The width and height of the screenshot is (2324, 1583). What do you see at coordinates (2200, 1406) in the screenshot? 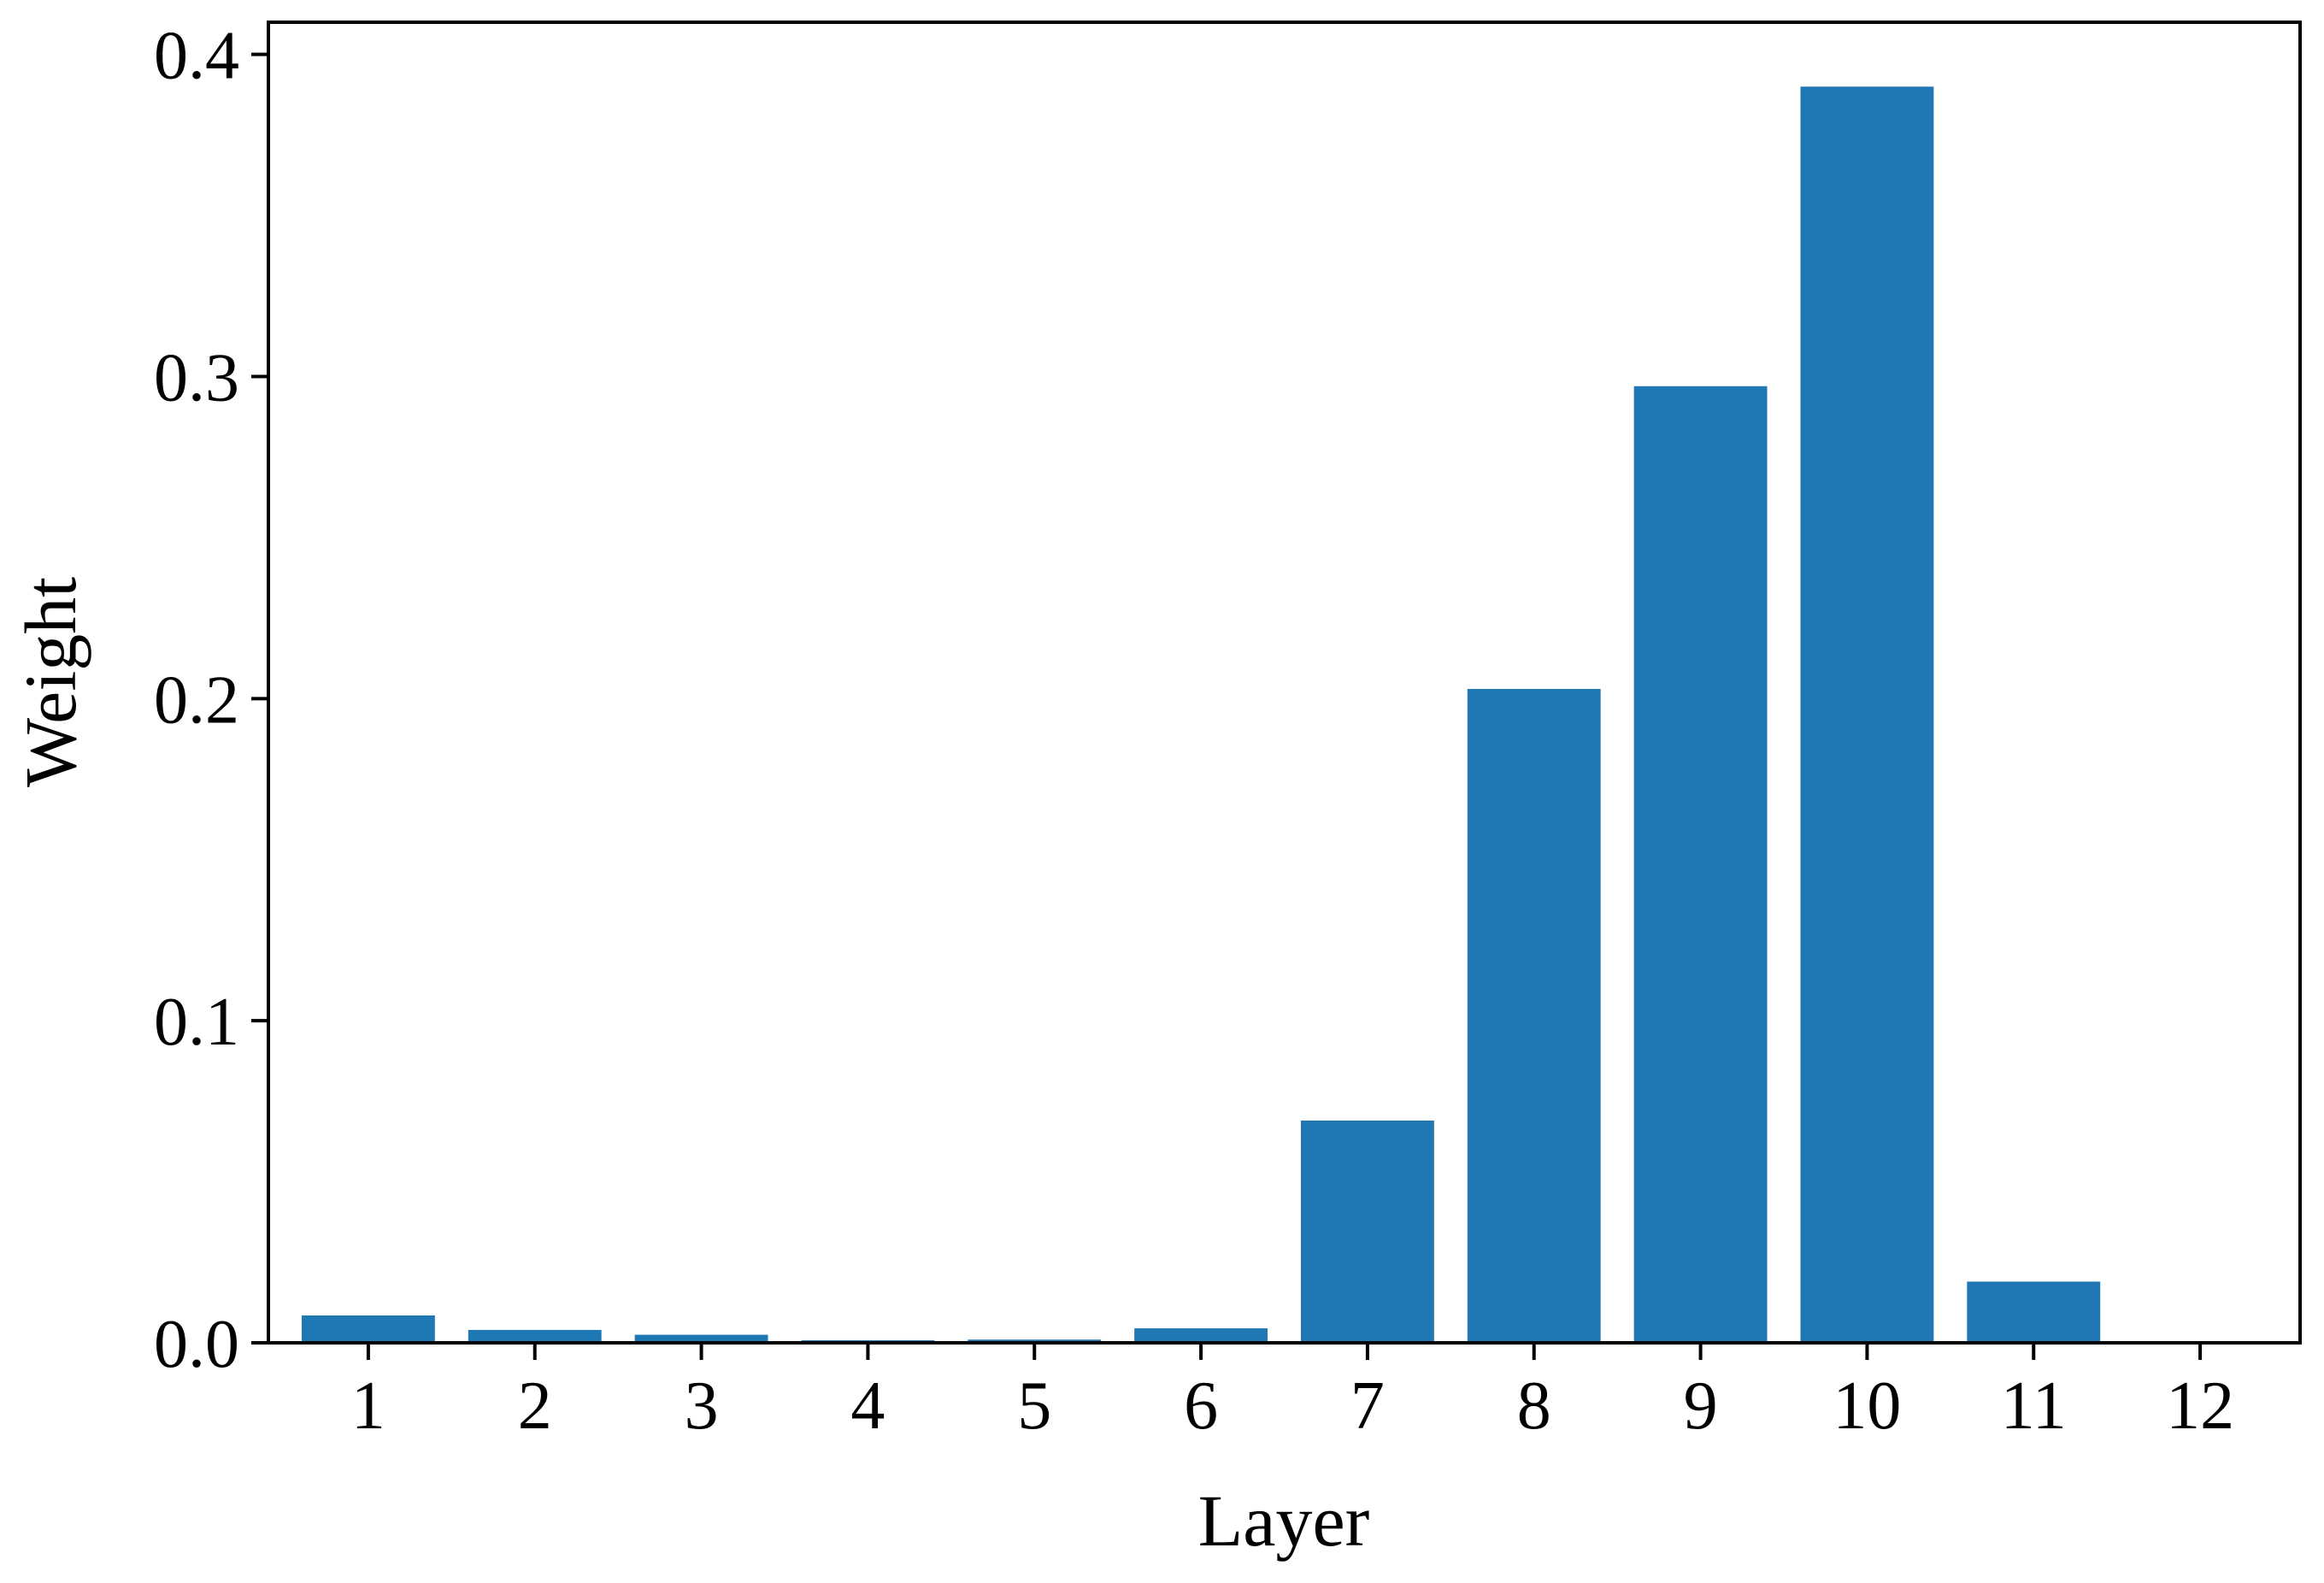
I see `x-tick-label: 12` at bounding box center [2200, 1406].